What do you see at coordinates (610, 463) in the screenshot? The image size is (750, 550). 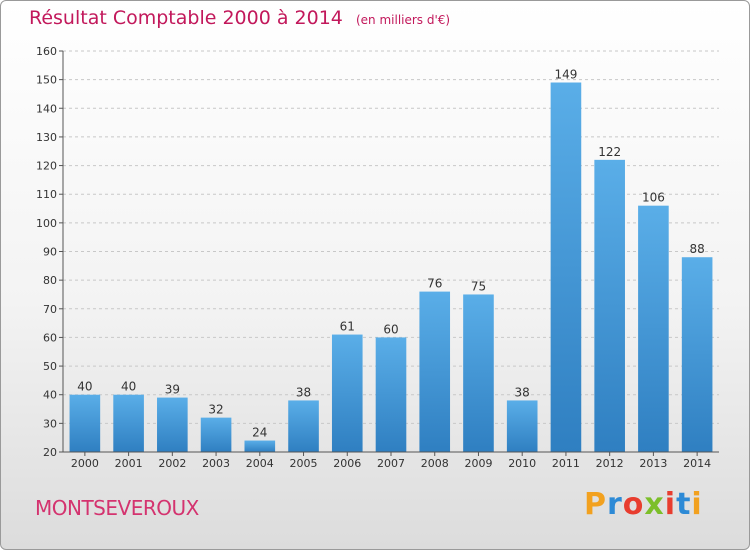 I see `x-tick-label: 2012` at bounding box center [610, 463].